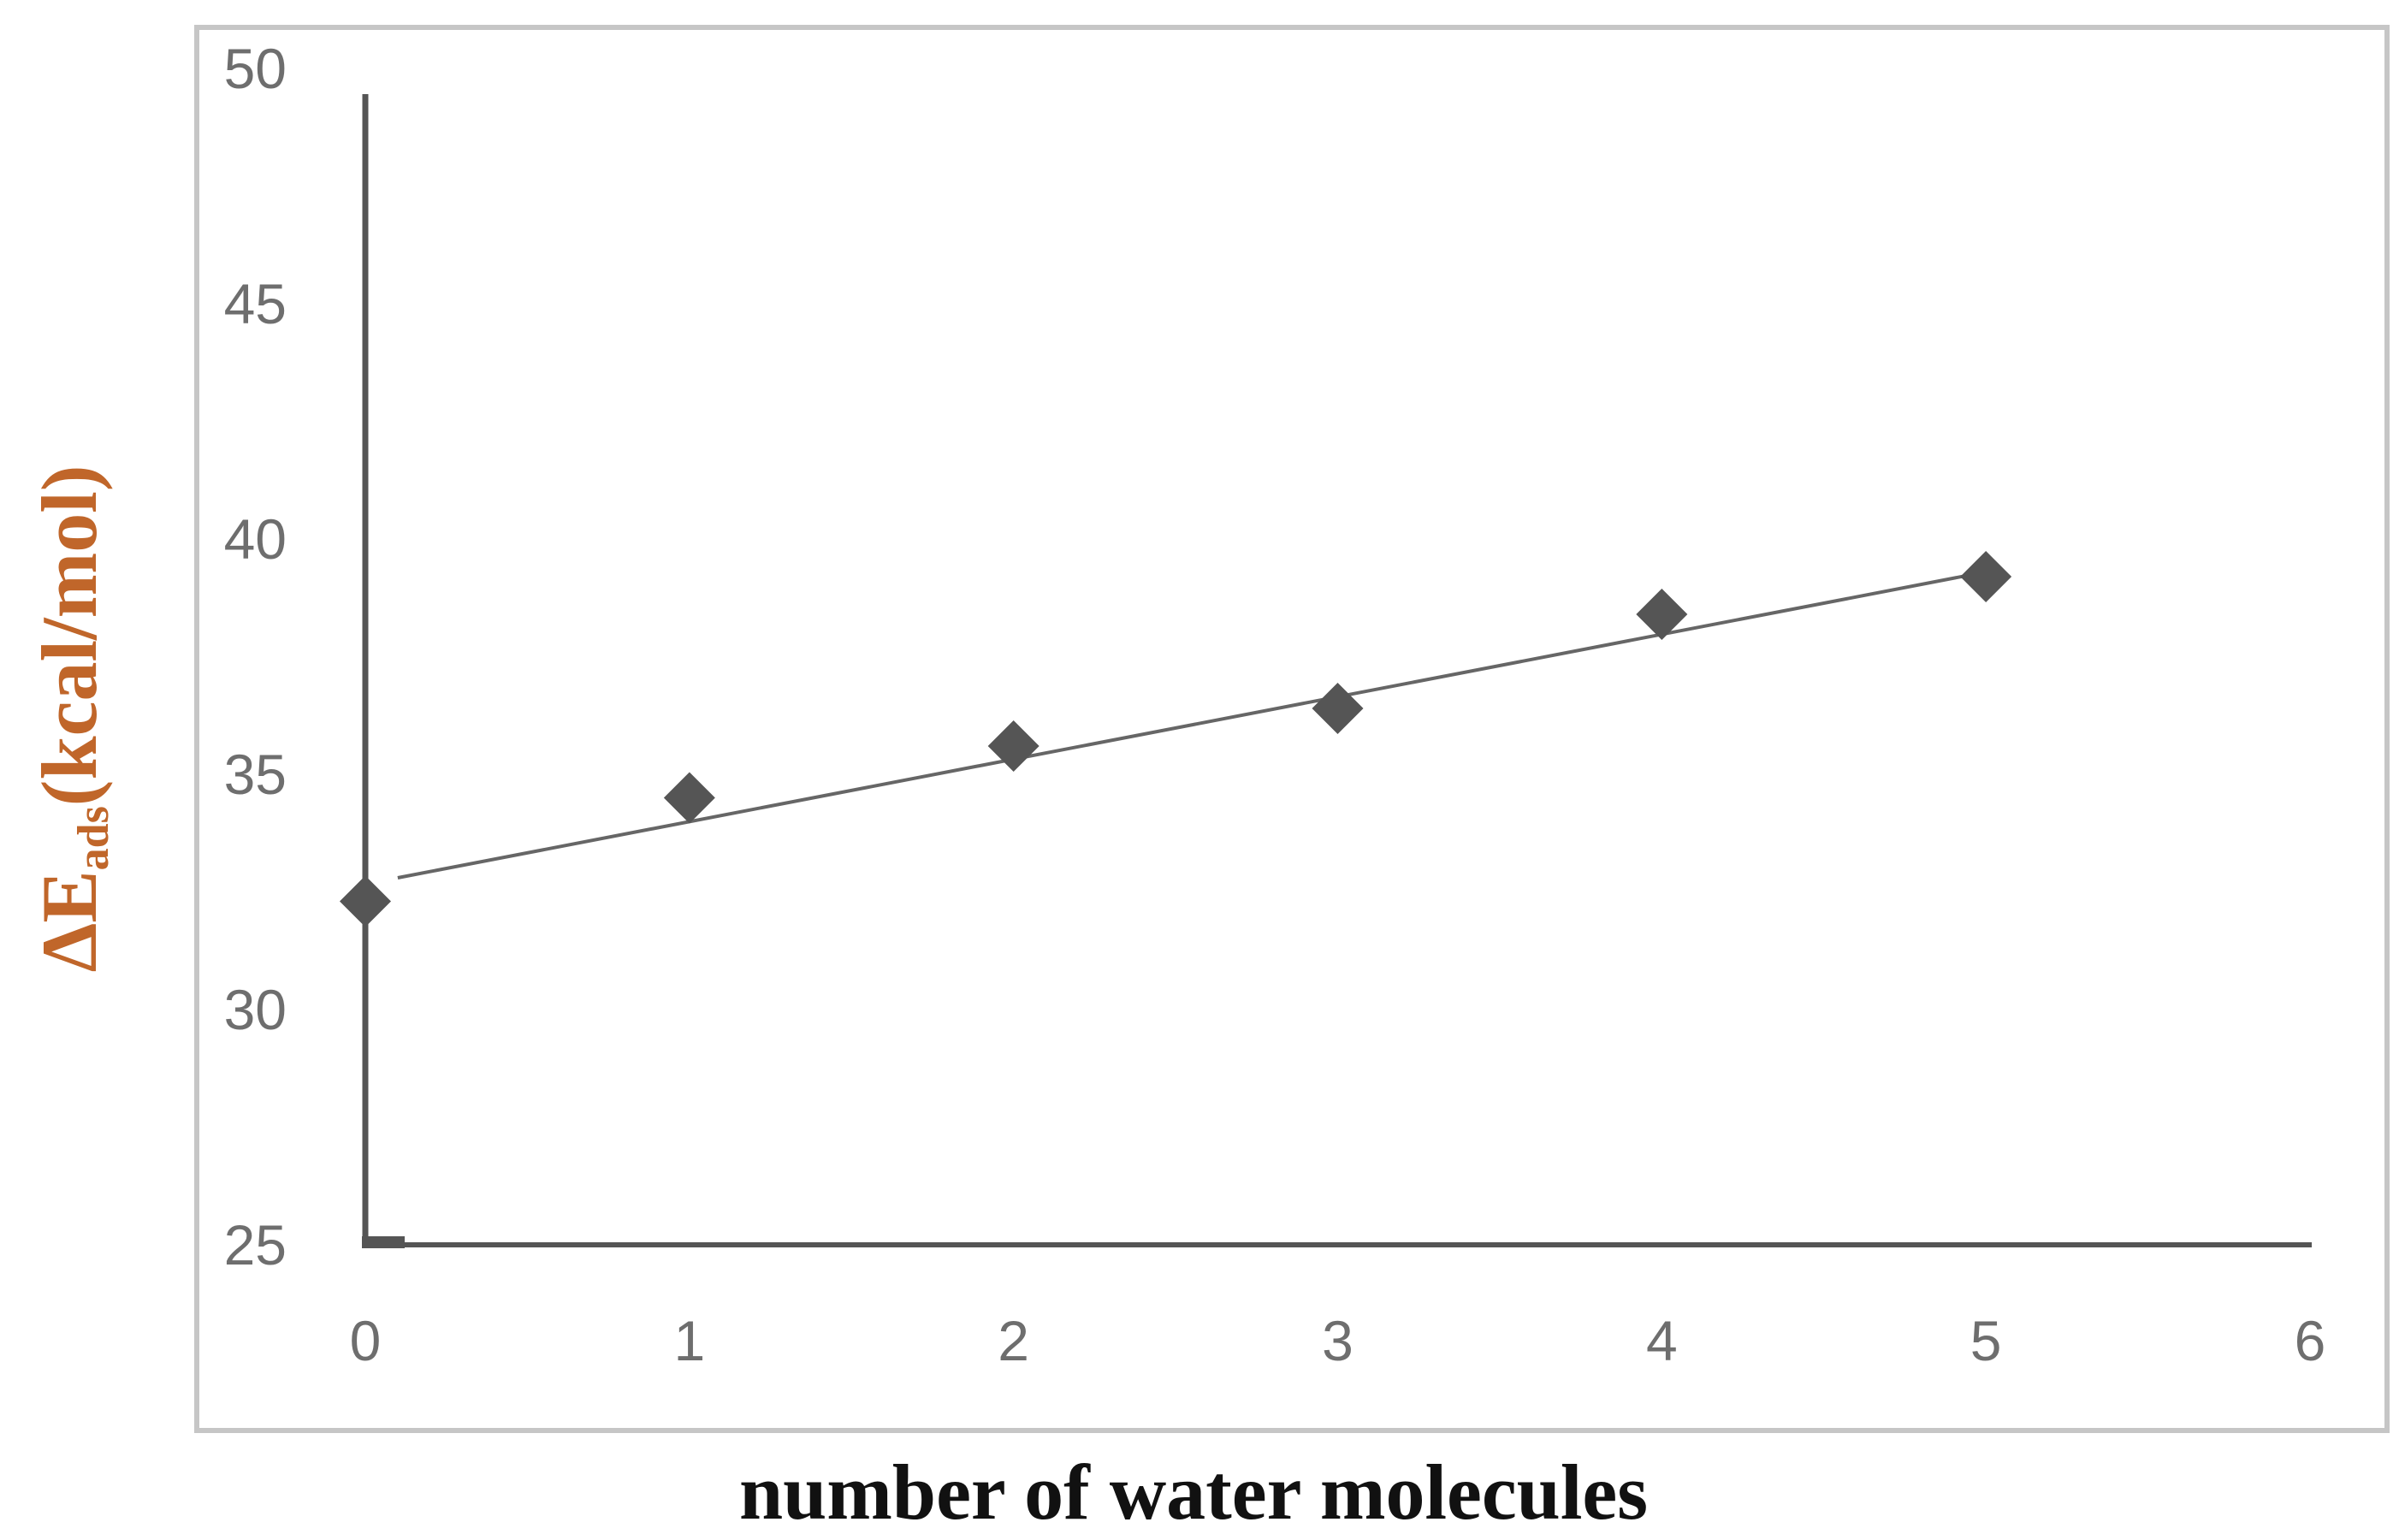 This screenshot has width=2399, height=1540. I want to click on x-tick-label: 1, so click(689, 1340).